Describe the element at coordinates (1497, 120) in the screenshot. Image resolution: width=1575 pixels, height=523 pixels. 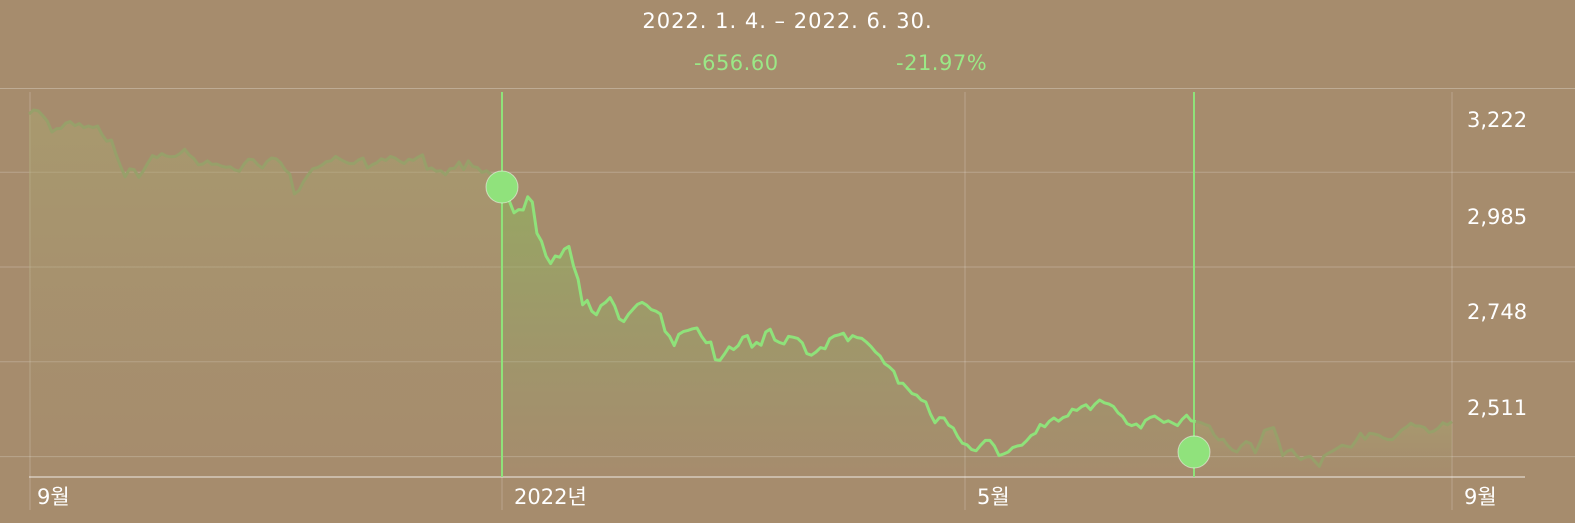
I see `y-tick-label: 3,222` at that location.